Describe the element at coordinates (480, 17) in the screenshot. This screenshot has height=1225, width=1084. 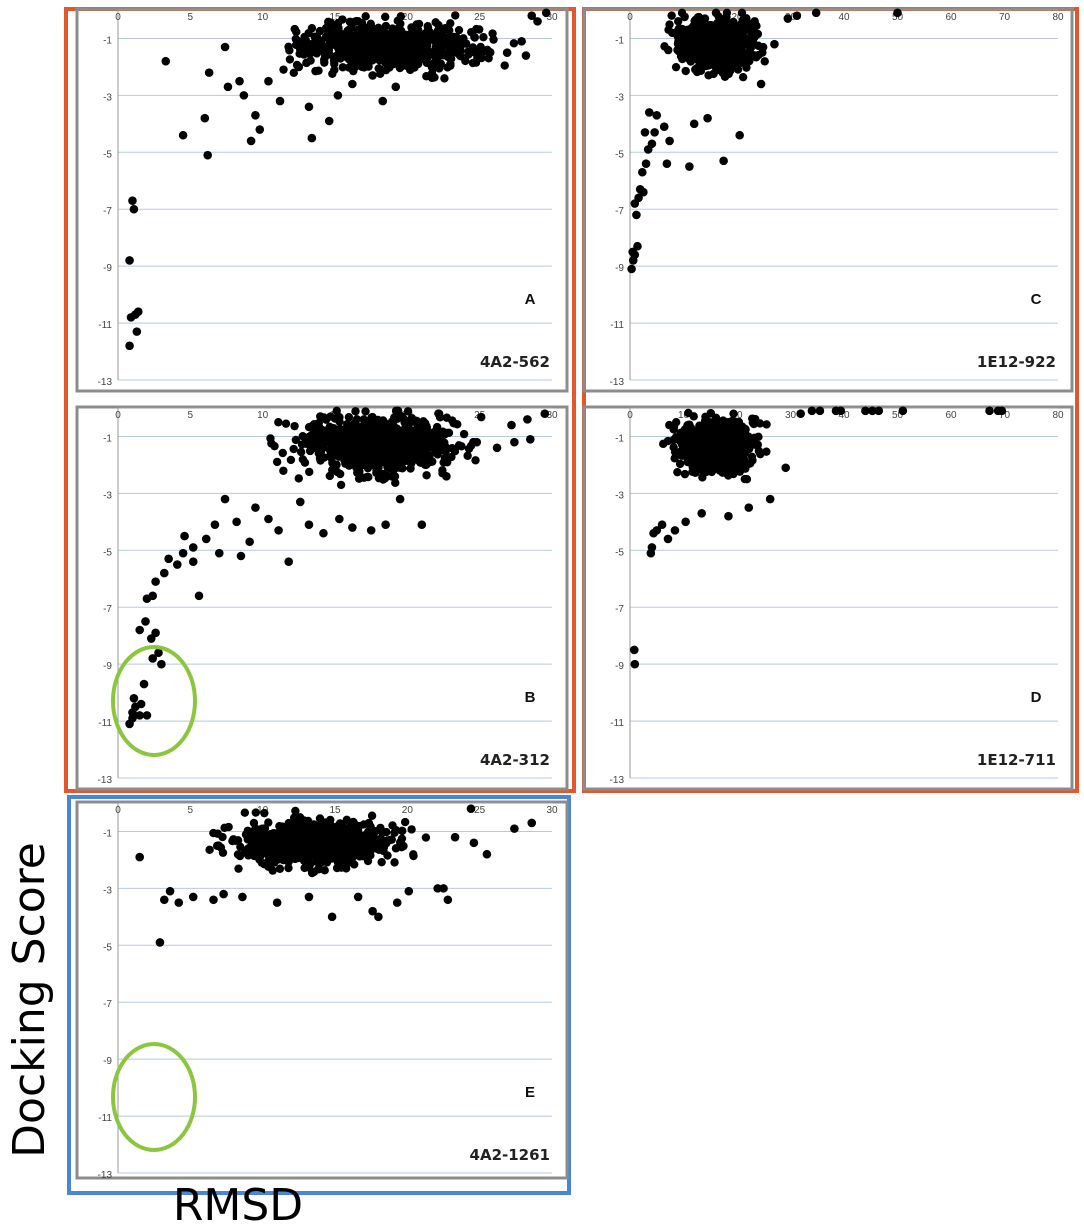
I see `x-tick-label: 25` at that location.